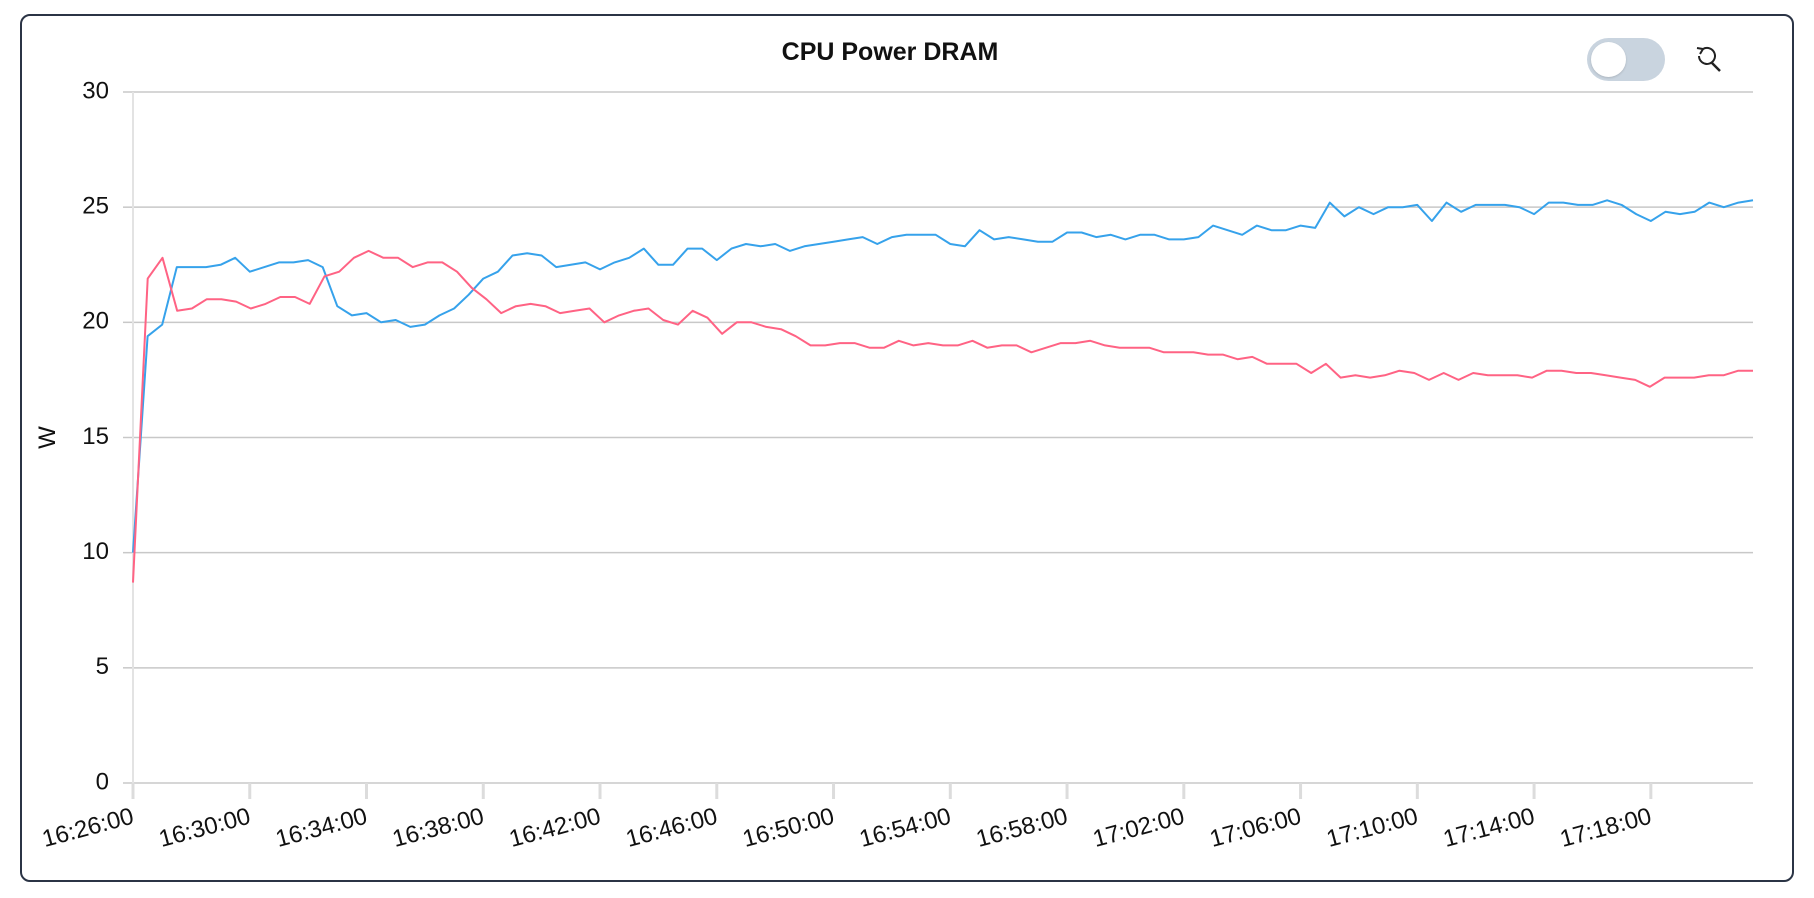 This screenshot has width=1814, height=898. Describe the element at coordinates (788, 828) in the screenshot. I see `x-tick-label: 16:50:00` at that location.